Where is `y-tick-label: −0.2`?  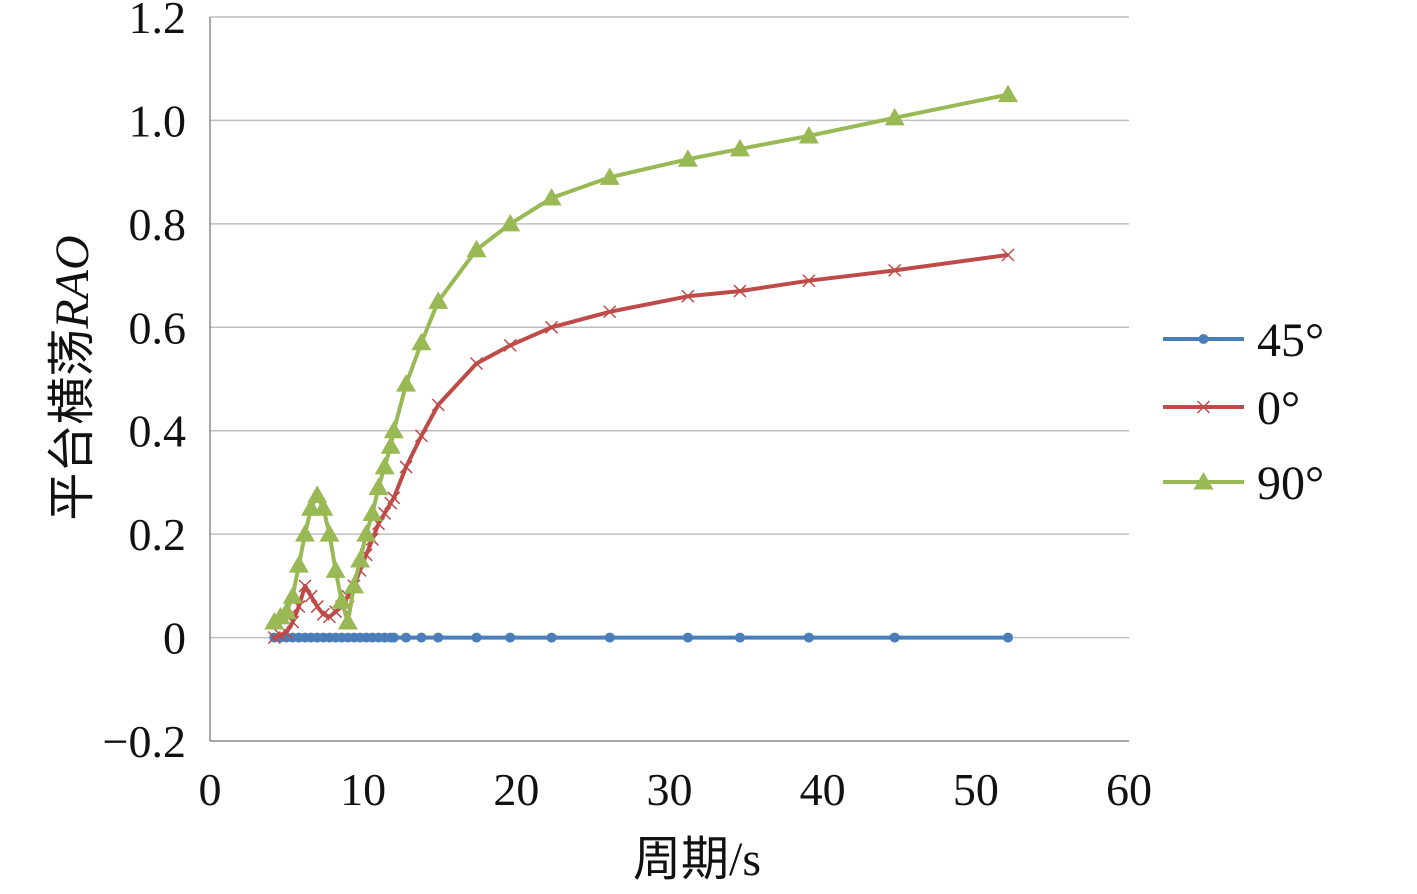
y-tick-label: −0.2 is located at coordinates (144, 741).